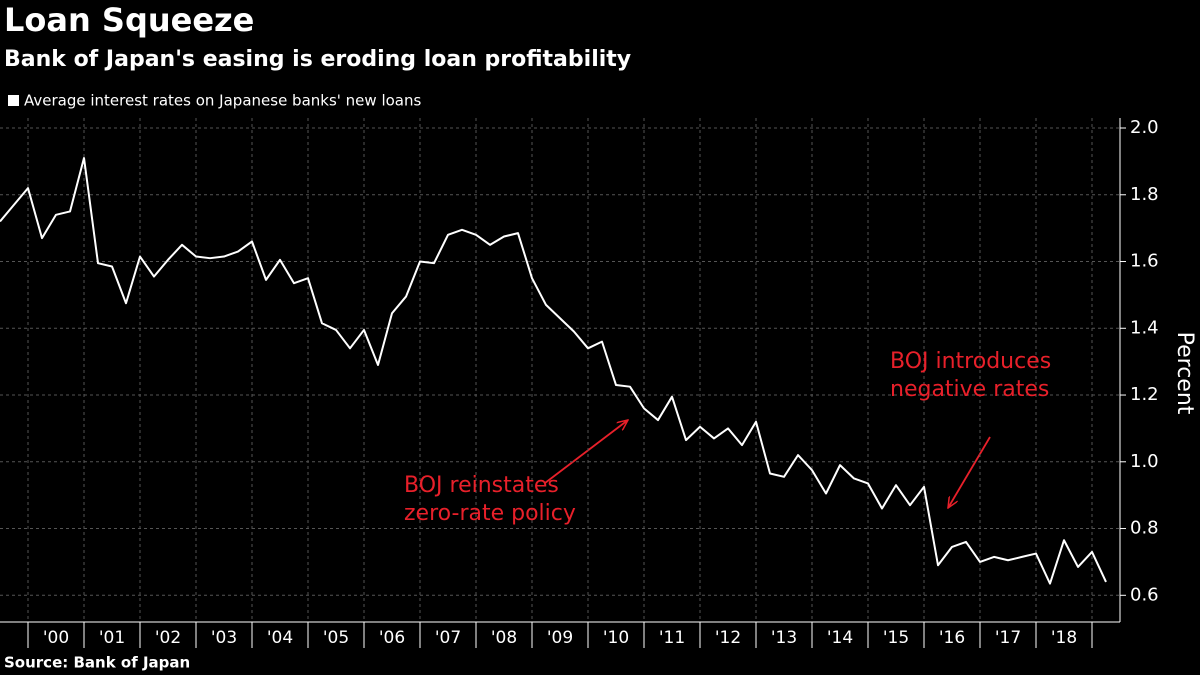 The width and height of the screenshot is (1200, 675). I want to click on x-tick-label: '00, so click(56, 638).